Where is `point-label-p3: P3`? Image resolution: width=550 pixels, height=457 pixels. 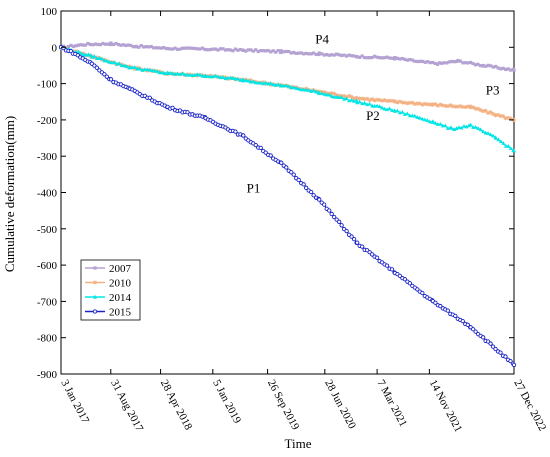 point-label-p3: P3 is located at coordinates (493, 89).